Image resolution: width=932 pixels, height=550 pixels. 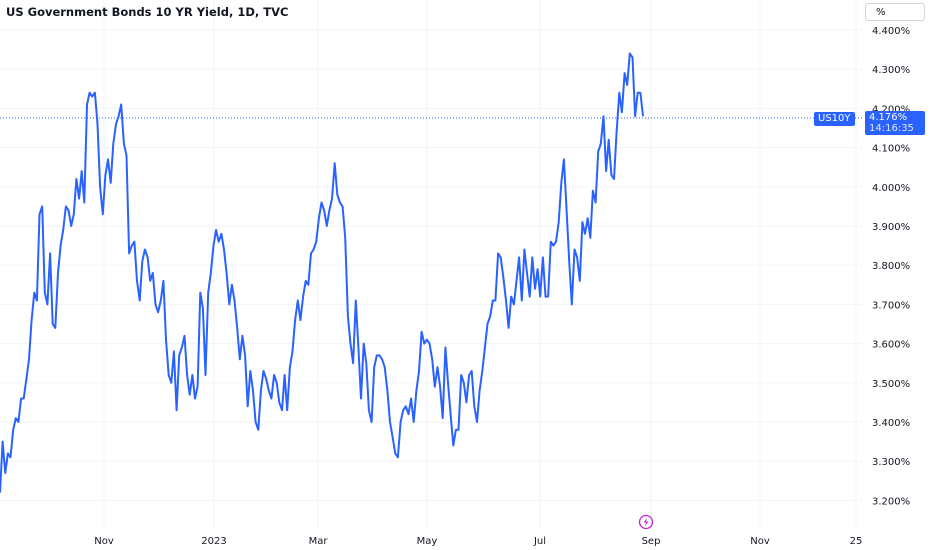 I want to click on symbol-badge: US10Y, so click(x=834, y=119).